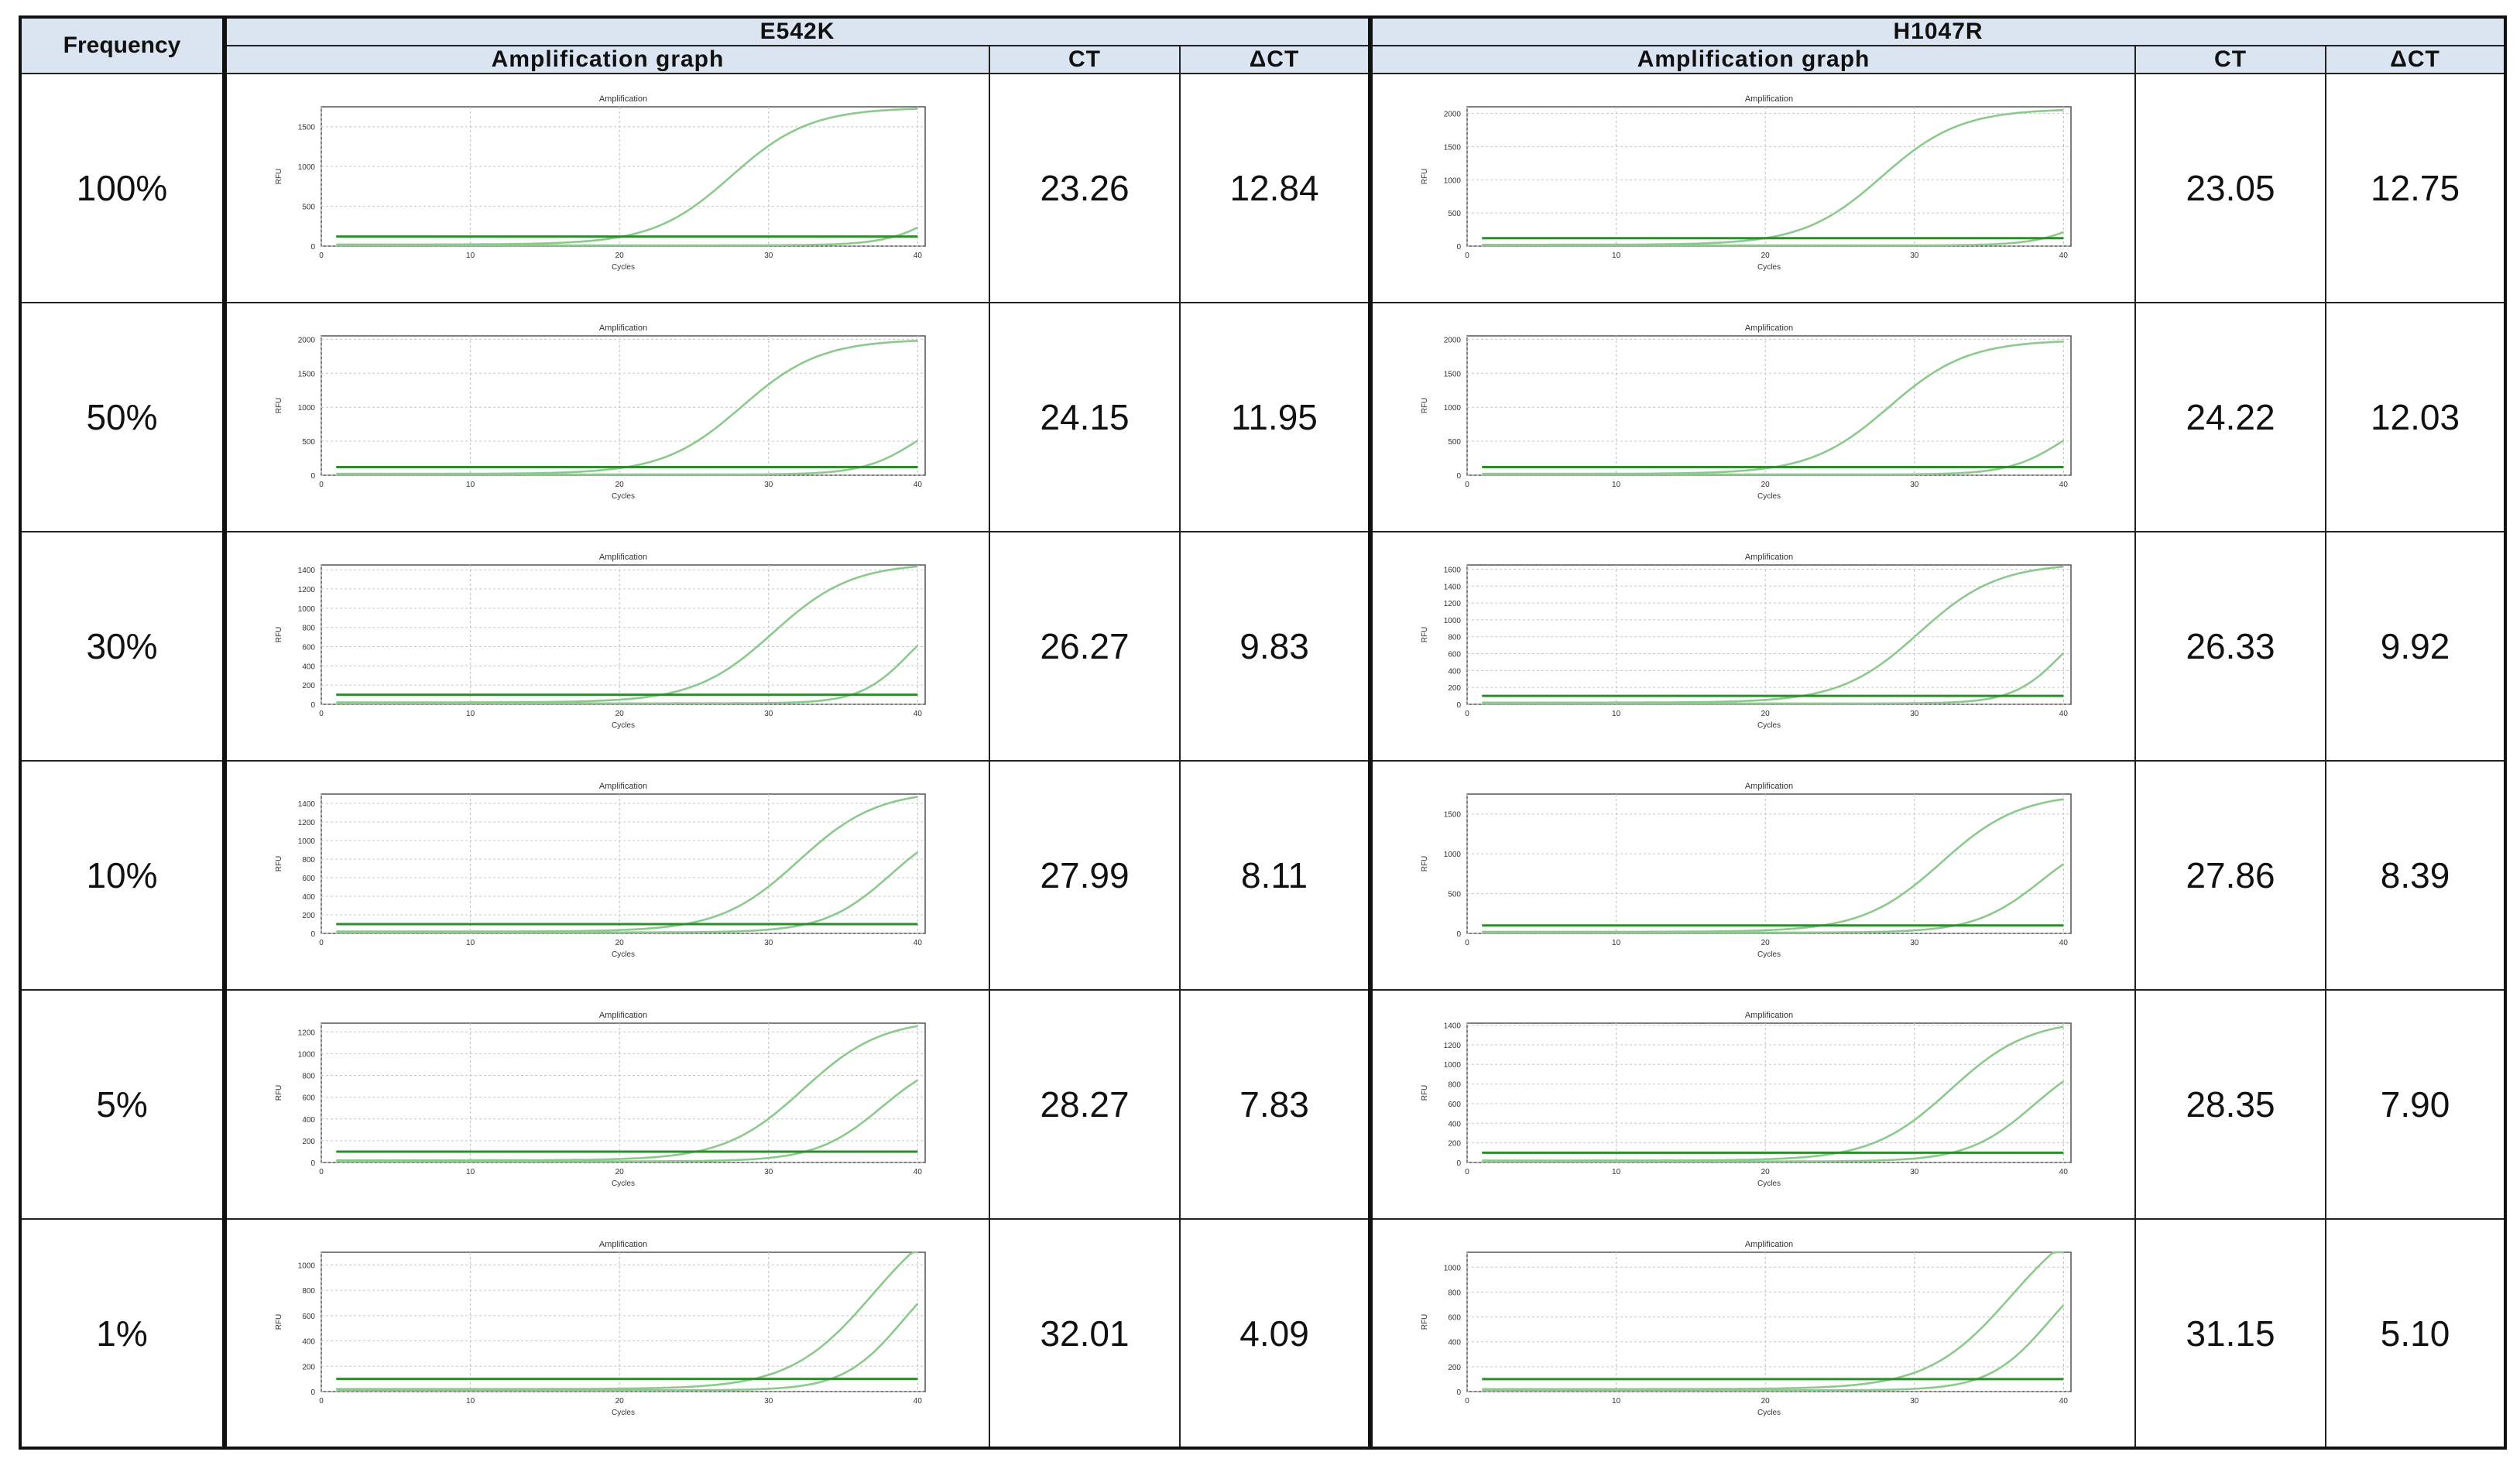  I want to click on y-tick-label: 500, so click(308, 208).